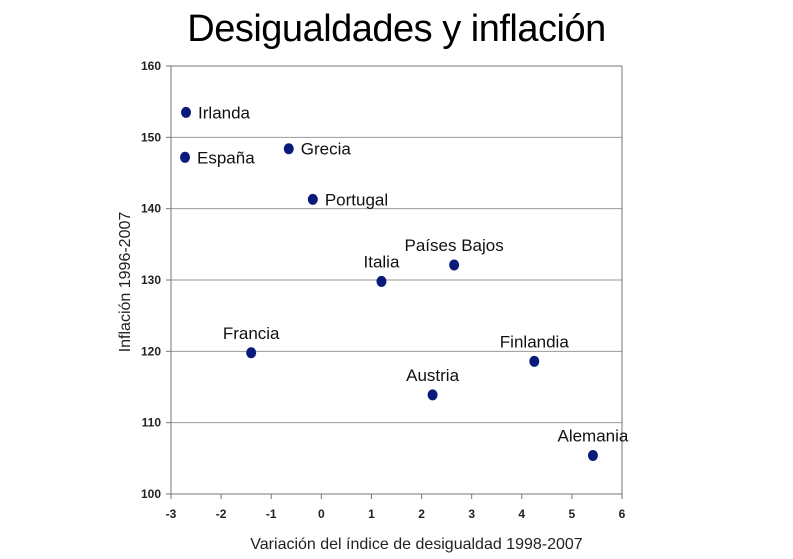  What do you see at coordinates (151, 209) in the screenshot?
I see `y-tick-label: 140` at bounding box center [151, 209].